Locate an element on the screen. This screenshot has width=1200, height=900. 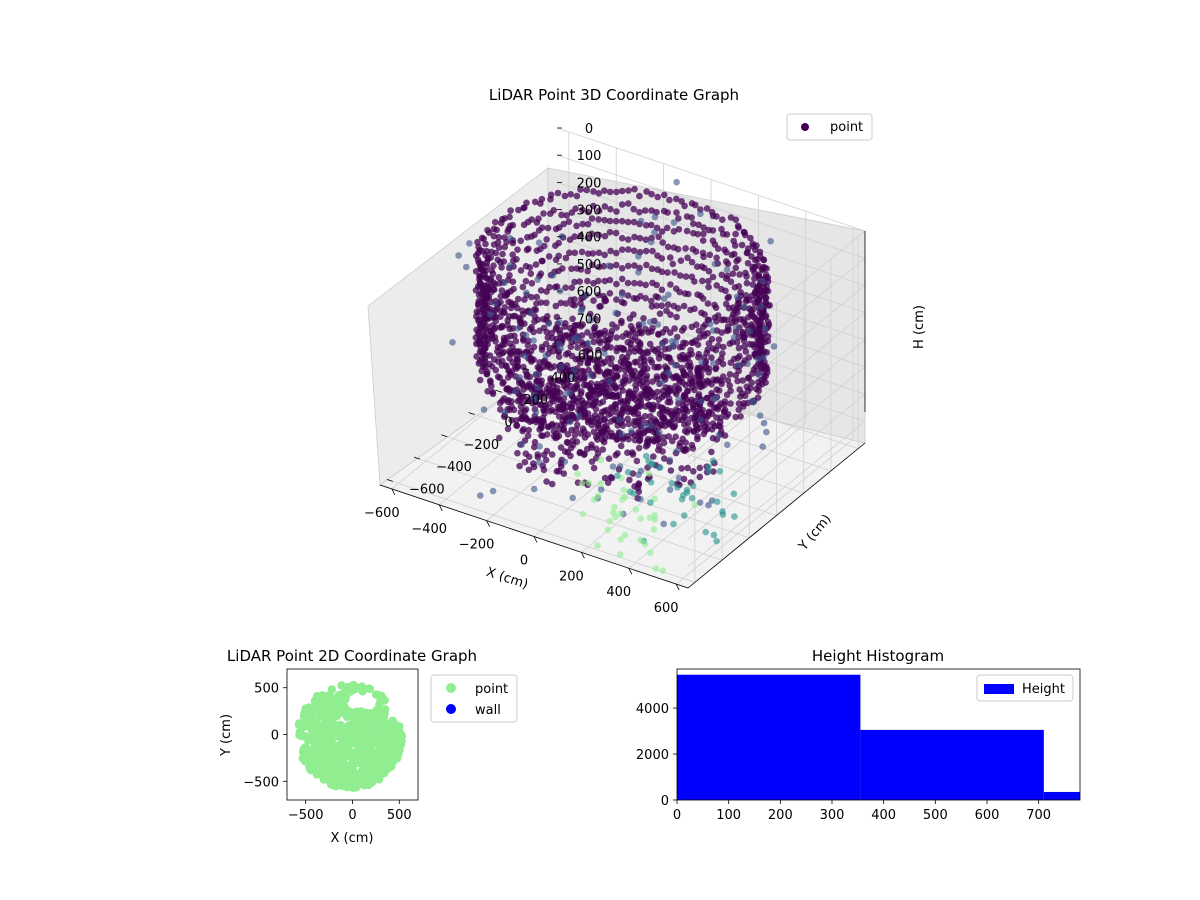
plot3d-y-axis-line is located at coordinates (776, 515).